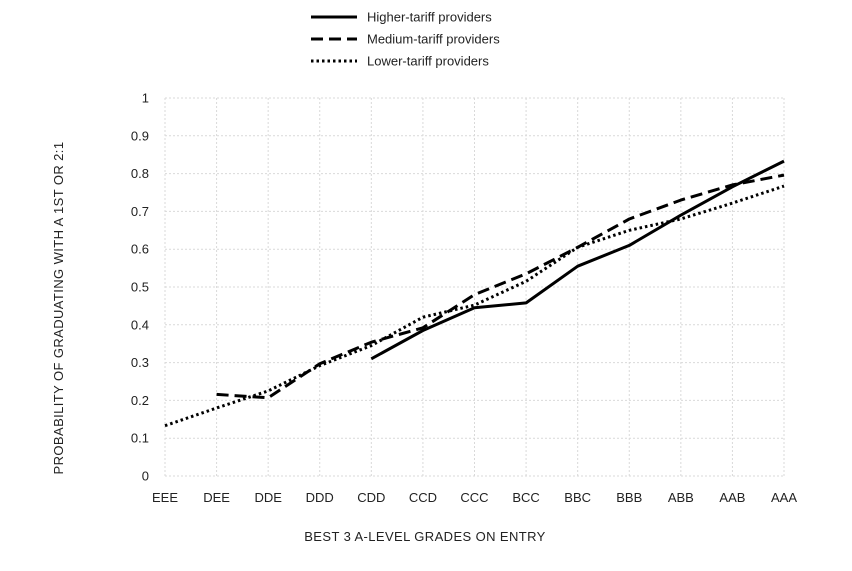  Describe the element at coordinates (681, 497) in the screenshot. I see `x-tick-label: ABB` at that location.